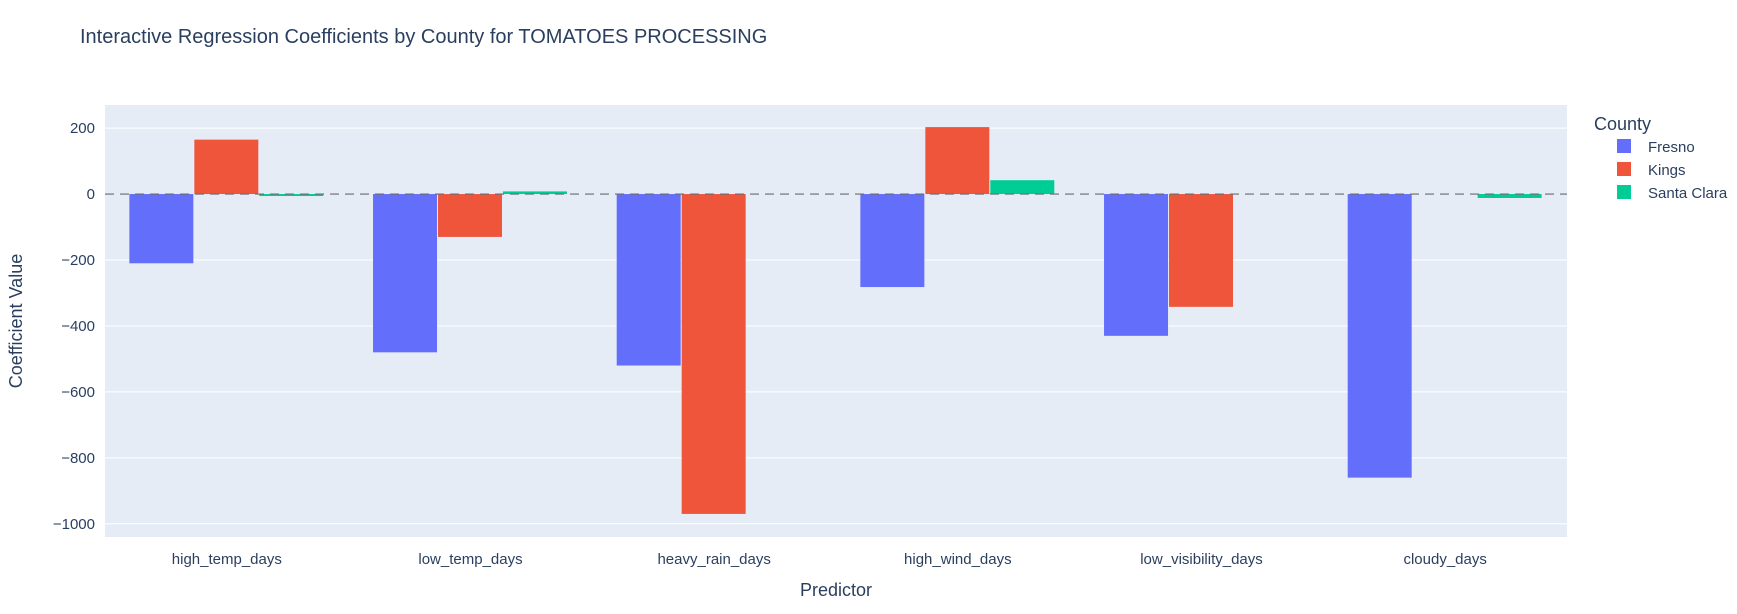 The height and width of the screenshot is (614, 1737). Describe the element at coordinates (78, 458) in the screenshot. I see `y-tick-label: −800` at that location.